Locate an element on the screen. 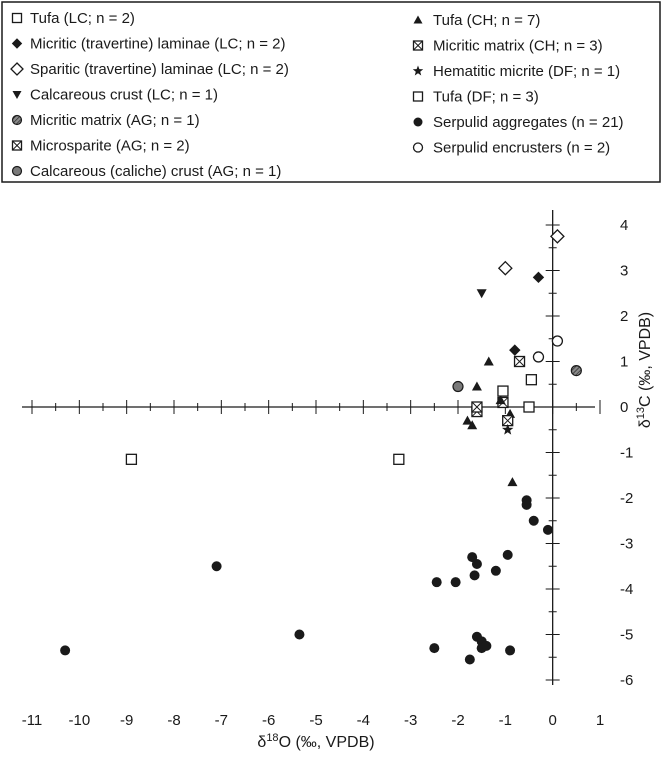 Image resolution: width=662 pixels, height=757 pixels. legend-entry: Calcareous (caliche) crust (AG; n = 1) is located at coordinates (146, 171).